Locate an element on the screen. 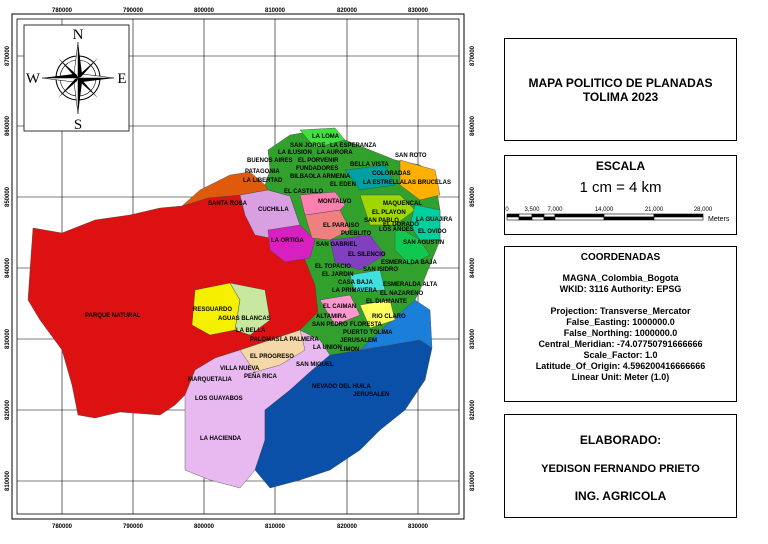 The image size is (768, 544). label-patagonia: PATAGONIA is located at coordinates (262, 172).